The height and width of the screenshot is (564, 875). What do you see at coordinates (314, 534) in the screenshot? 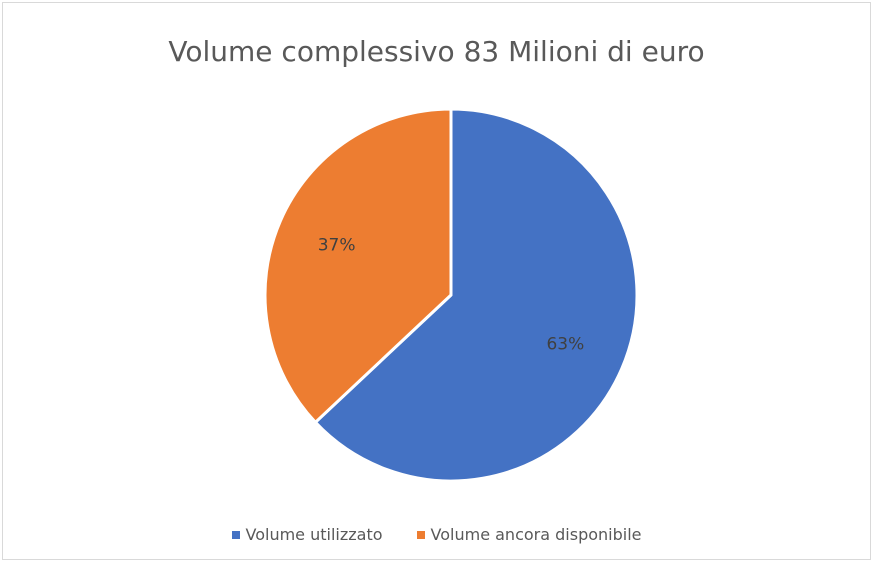
I see `legend-label-volume-utilizzato: Volume utilizzato` at bounding box center [314, 534].